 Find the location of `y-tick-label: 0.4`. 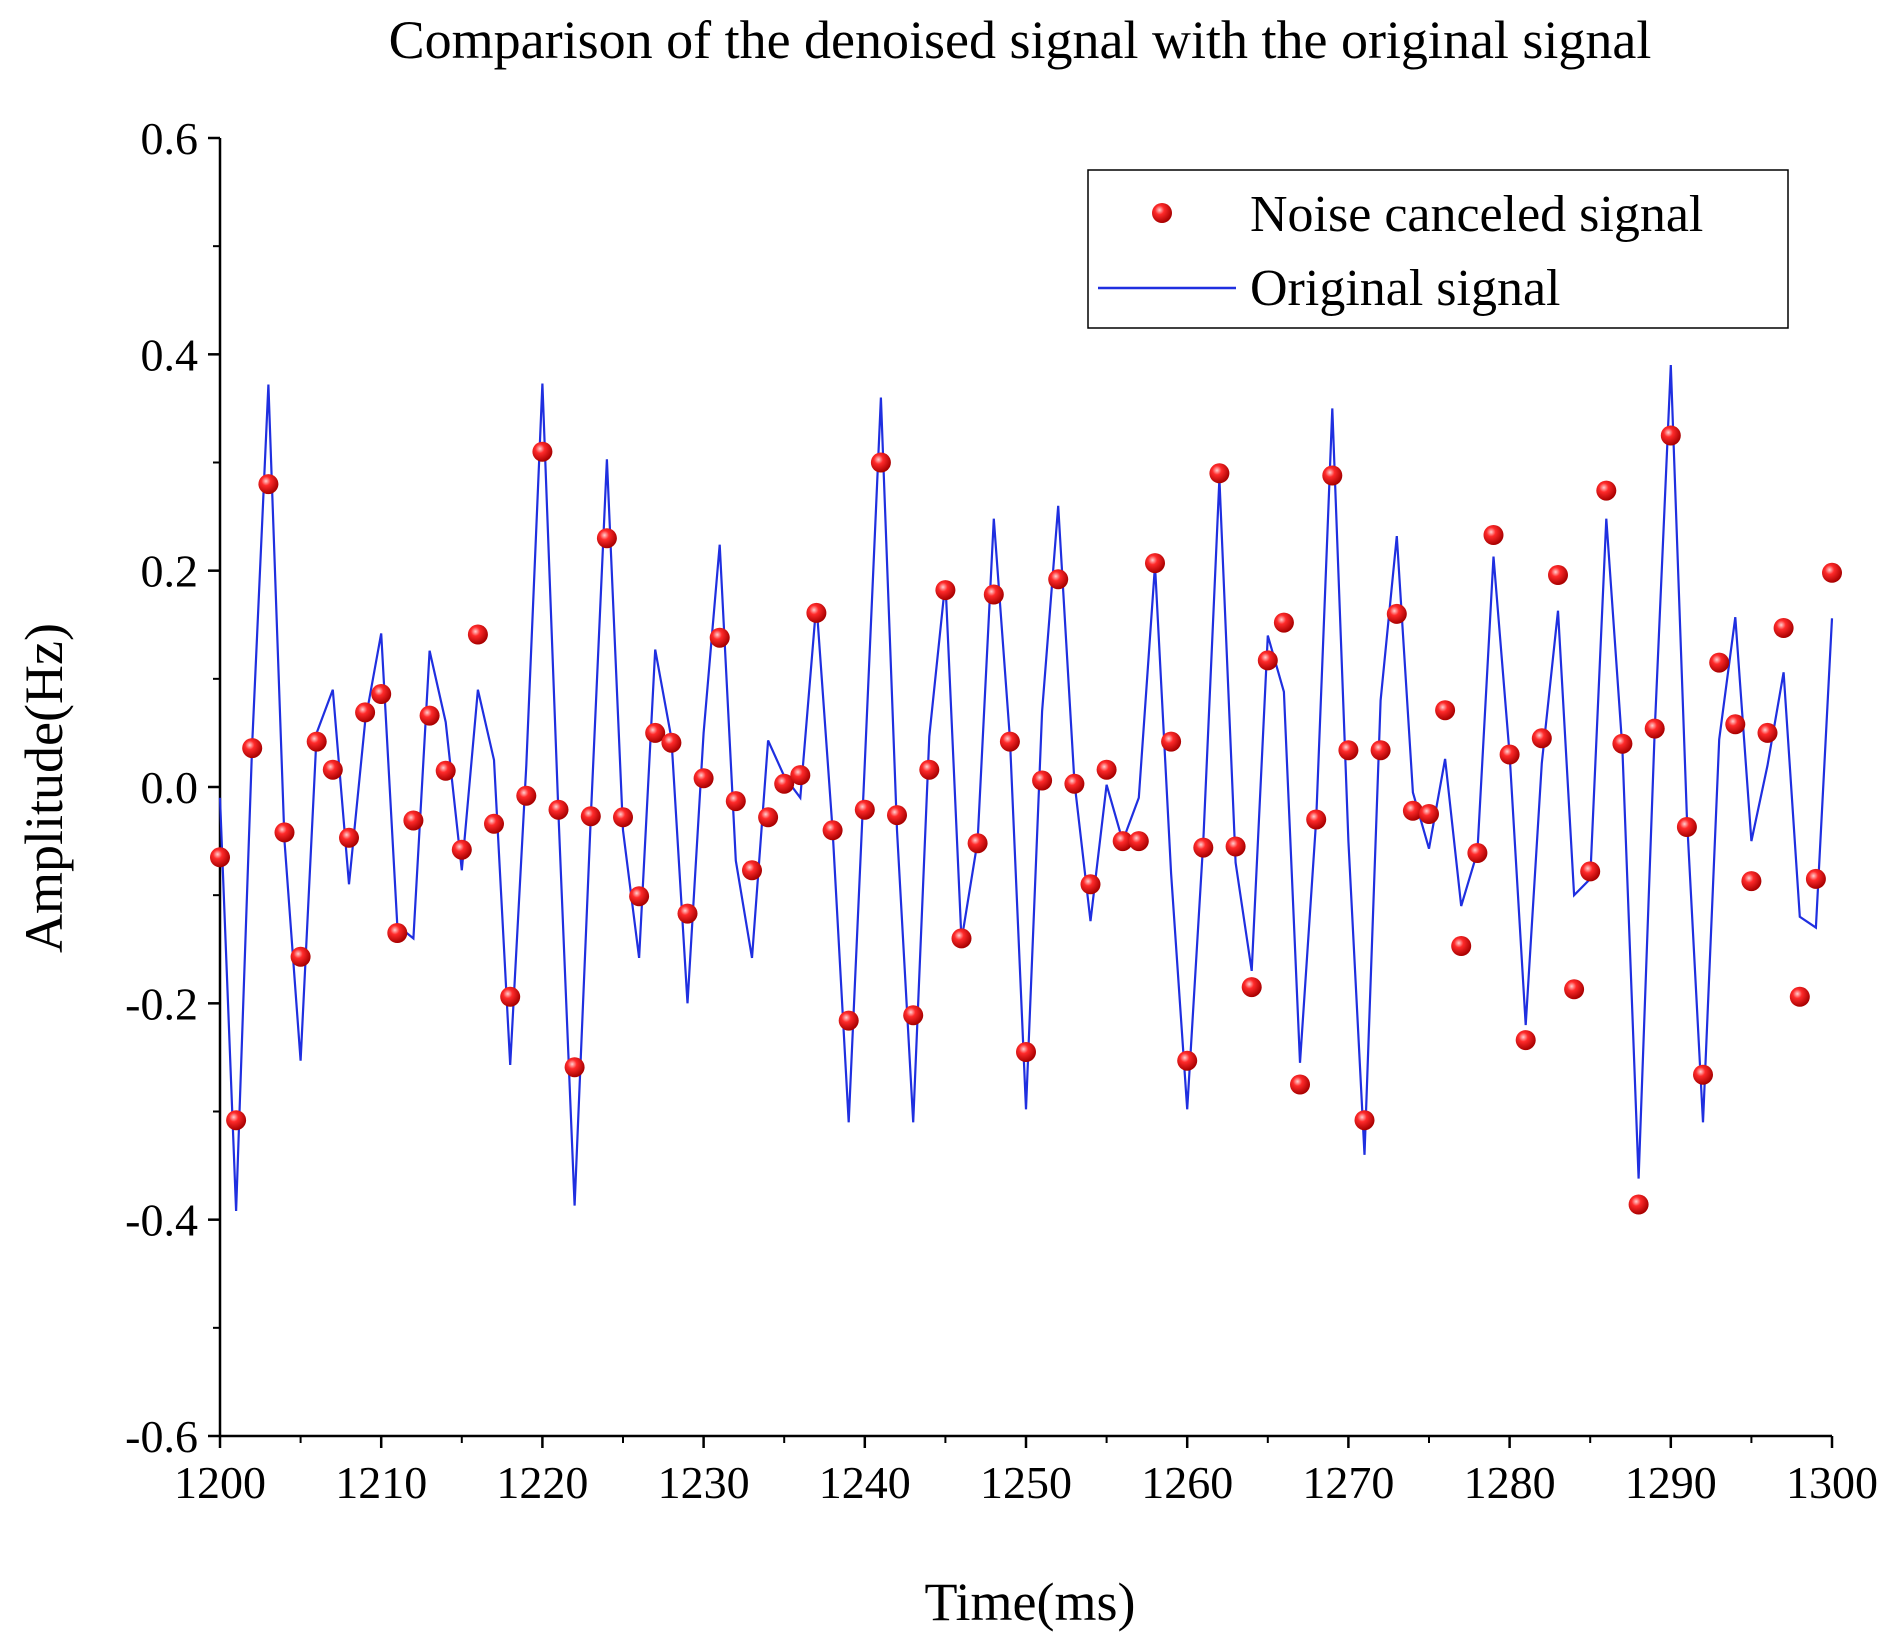

y-tick-label: 0.4 is located at coordinates (170, 354).